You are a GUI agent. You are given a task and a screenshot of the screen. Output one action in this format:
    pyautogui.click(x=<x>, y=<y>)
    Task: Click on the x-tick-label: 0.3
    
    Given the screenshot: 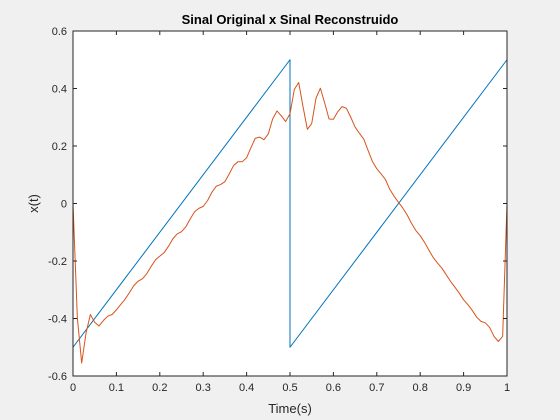 What is the action you would take?
    pyautogui.click(x=203, y=388)
    